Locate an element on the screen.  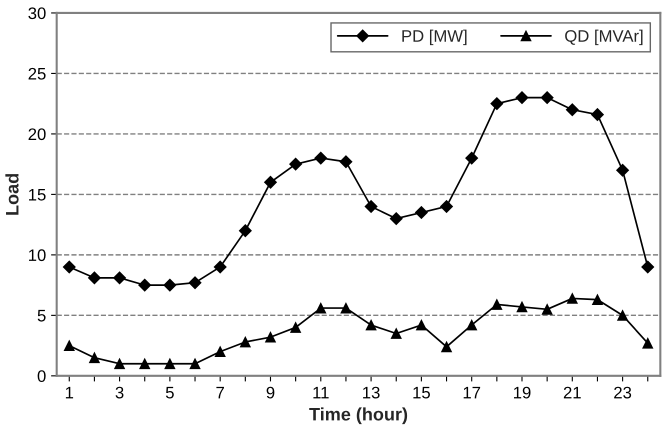
y-tick-label: 5 is located at coordinates (42, 316).